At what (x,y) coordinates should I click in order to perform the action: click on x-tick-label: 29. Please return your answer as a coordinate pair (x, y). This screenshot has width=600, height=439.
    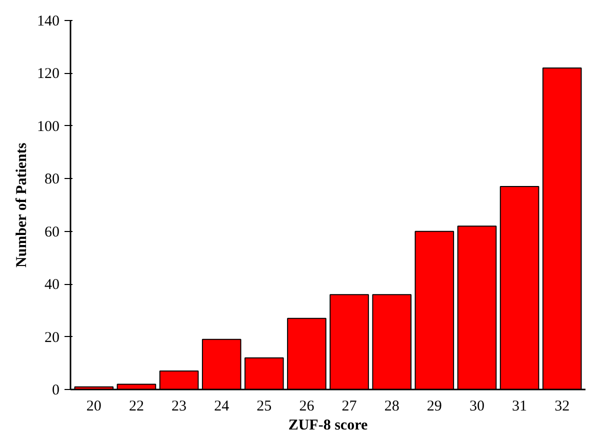
    Looking at the image, I should click on (434, 406).